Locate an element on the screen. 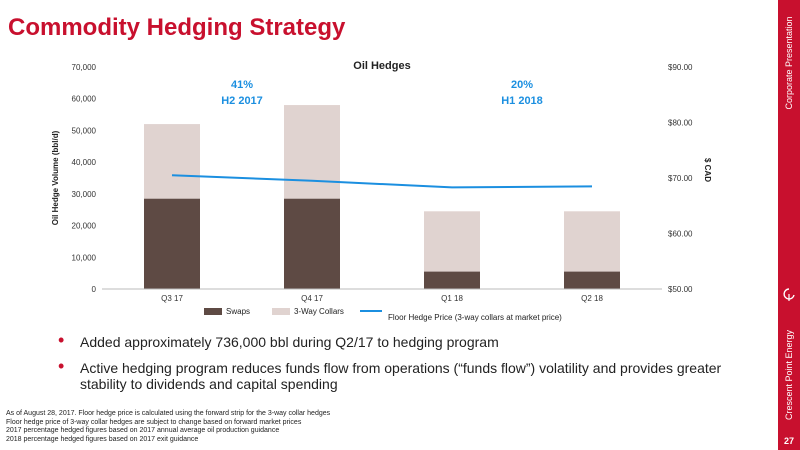 This screenshot has width=800, height=450. y-tick-label: 70,000 is located at coordinates (84, 67).